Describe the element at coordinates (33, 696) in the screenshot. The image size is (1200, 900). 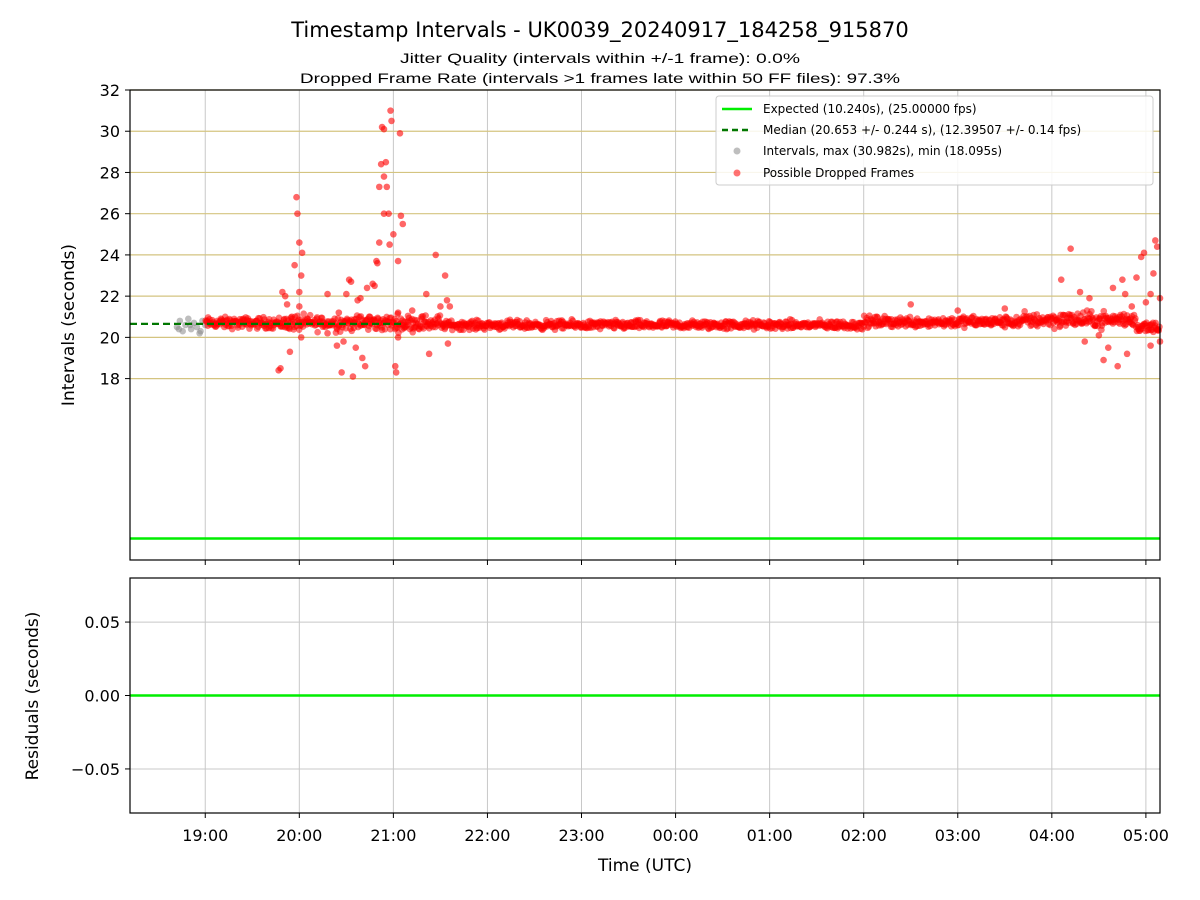
I see `residuals-y-axis-label: Residuals (seconds)` at that location.